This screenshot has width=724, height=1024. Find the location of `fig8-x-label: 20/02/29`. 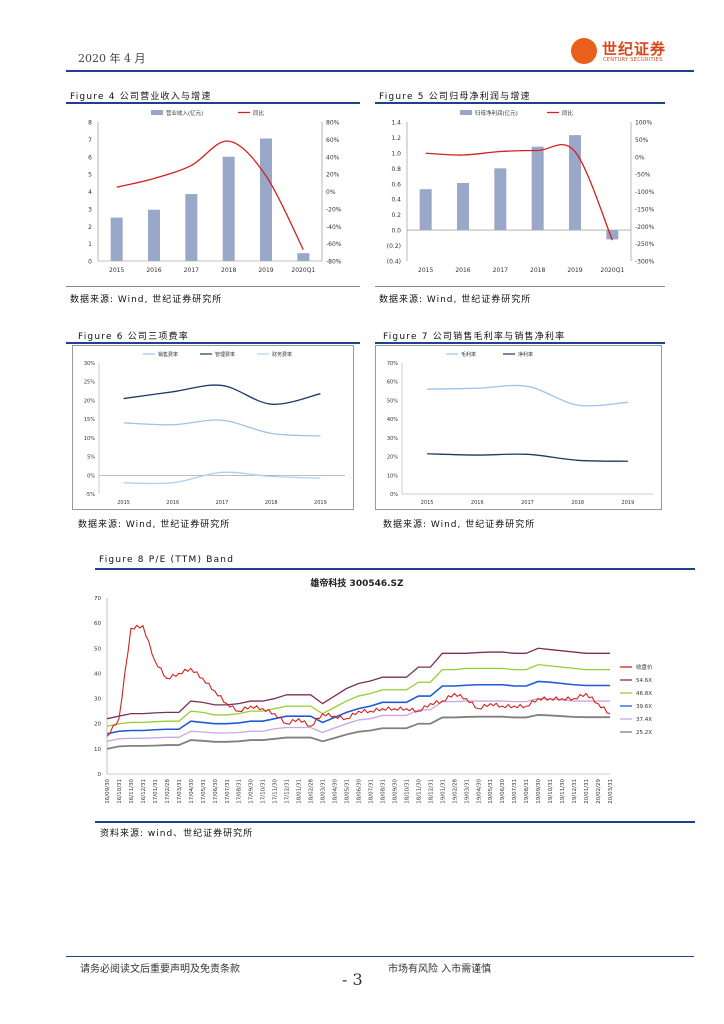

fig8-x-label: 20/02/29 is located at coordinates (599, 791).